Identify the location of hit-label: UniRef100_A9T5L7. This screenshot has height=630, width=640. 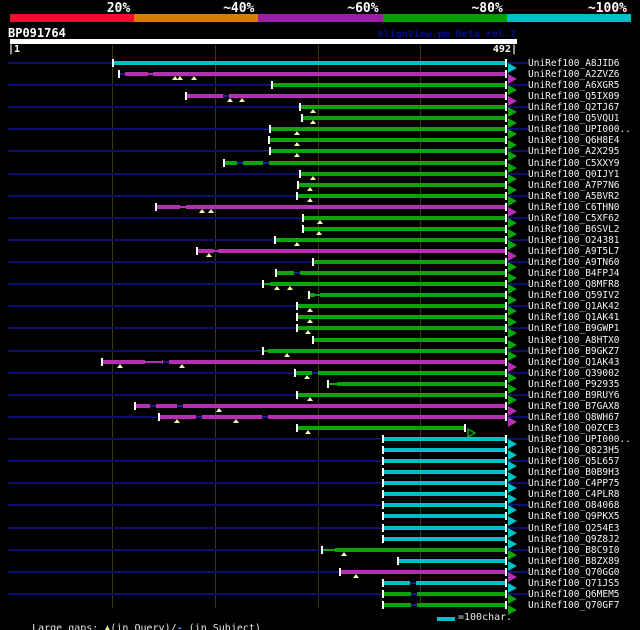
(574, 252).